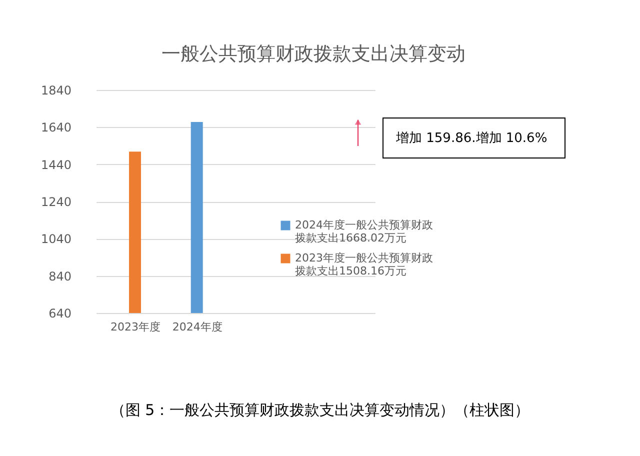 This screenshot has height=456, width=640. What do you see at coordinates (60, 276) in the screenshot?
I see `y-tick-label: 840` at bounding box center [60, 276].